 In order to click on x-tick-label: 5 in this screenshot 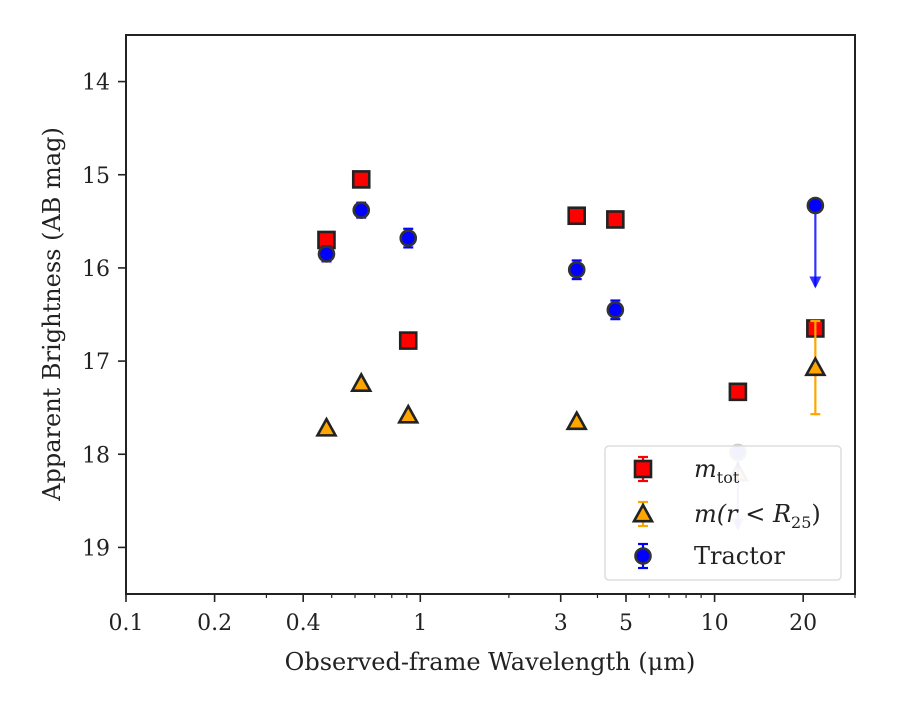, I will do `click(626, 623)`.